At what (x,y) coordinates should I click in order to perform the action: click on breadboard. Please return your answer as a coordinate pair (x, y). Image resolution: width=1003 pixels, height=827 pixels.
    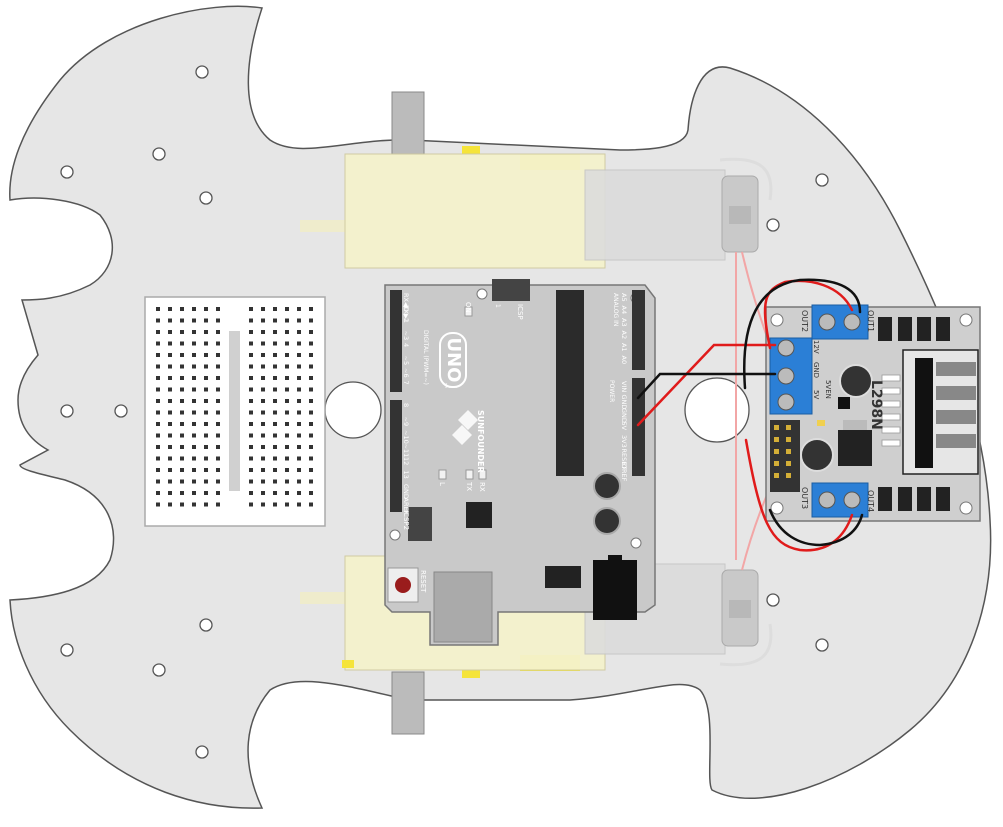
    Looking at the image, I should click on (235, 411).